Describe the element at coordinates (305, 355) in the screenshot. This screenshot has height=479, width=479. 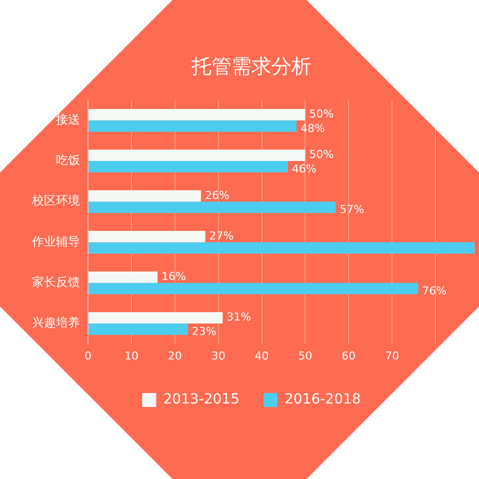
I see `x-tick-label: 50` at that location.